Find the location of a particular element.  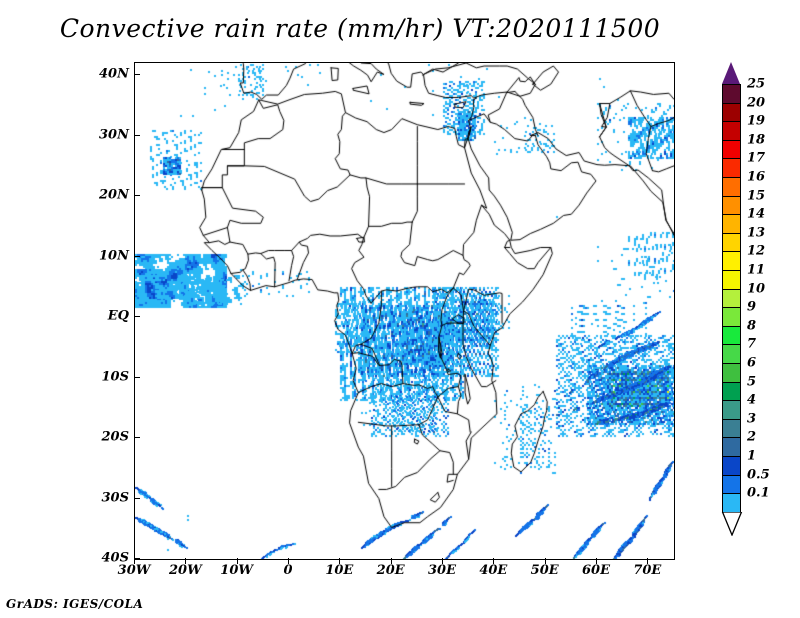

x-tick-label: 20E is located at coordinates (390, 570).